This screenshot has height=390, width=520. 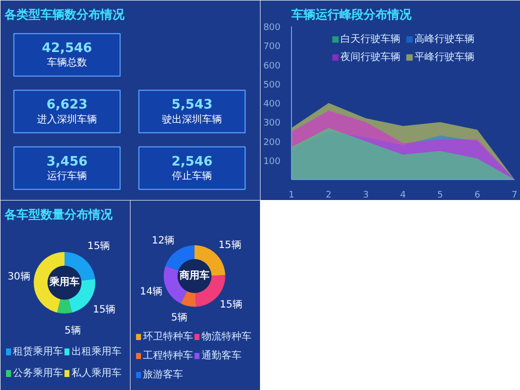 What do you see at coordinates (272, 143) in the screenshot?
I see `y-tick-label: 200` at bounding box center [272, 143].